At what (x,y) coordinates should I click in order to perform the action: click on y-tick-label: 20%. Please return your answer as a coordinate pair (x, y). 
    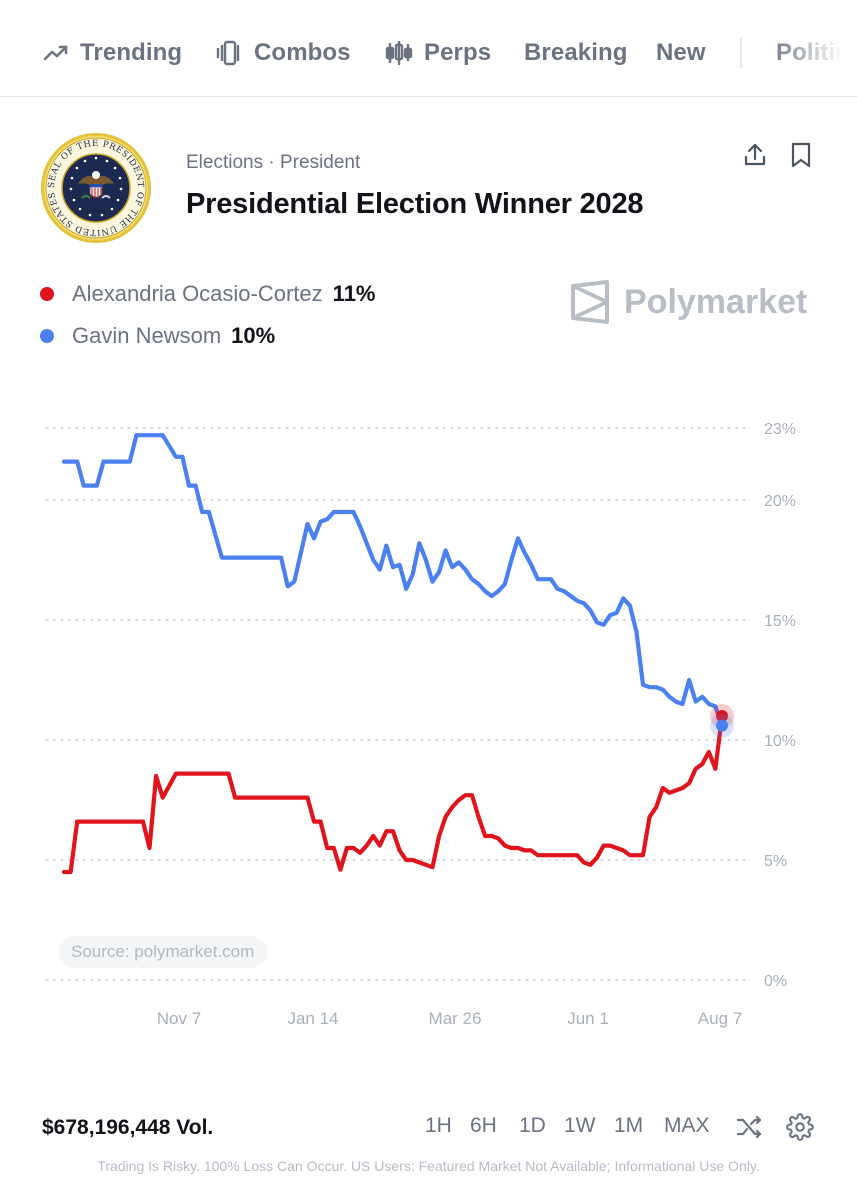
    Looking at the image, I should click on (780, 501).